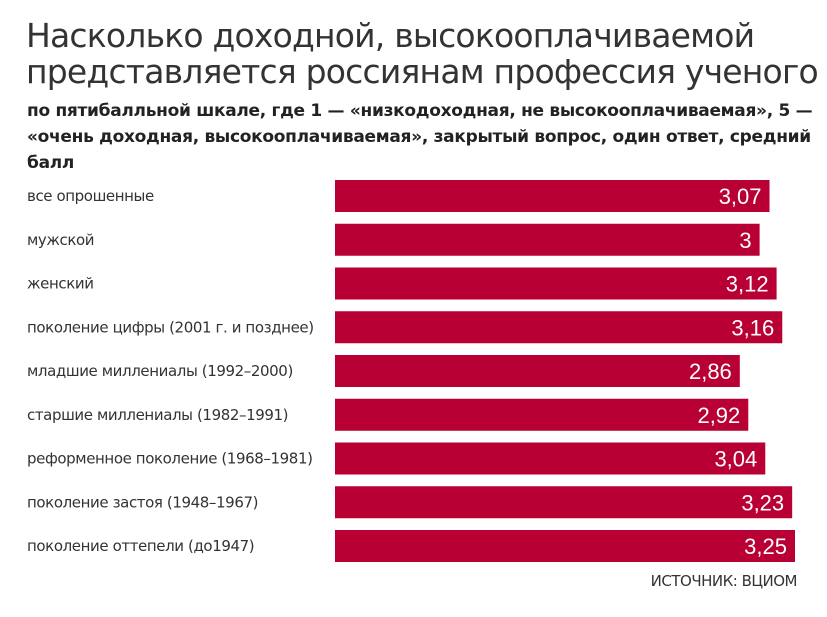 The height and width of the screenshot is (617, 827). I want to click on value-label: 3, so click(745, 240).